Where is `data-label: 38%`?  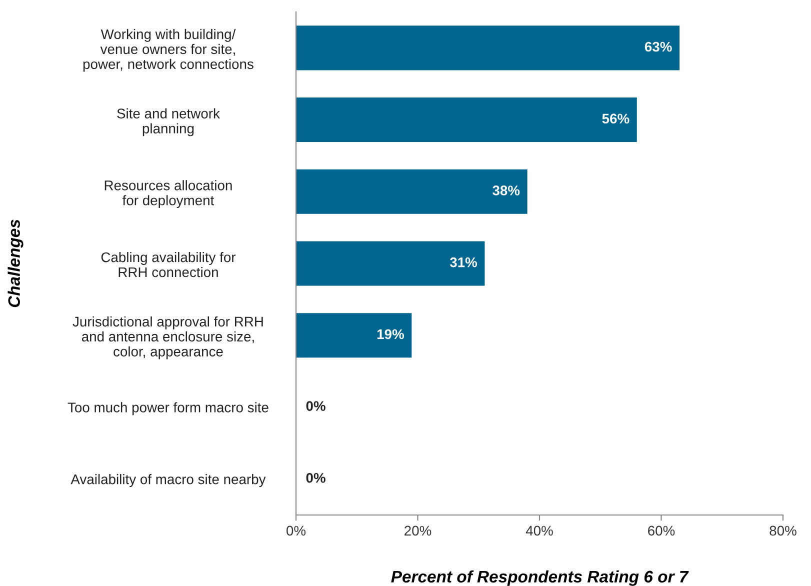
data-label: 38% is located at coordinates (506, 191).